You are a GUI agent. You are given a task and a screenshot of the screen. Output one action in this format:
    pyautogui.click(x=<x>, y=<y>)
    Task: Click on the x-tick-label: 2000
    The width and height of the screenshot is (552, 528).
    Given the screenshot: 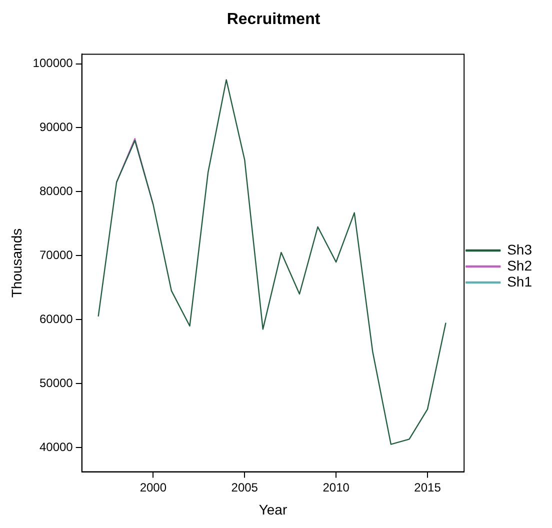 What is the action you would take?
    pyautogui.click(x=153, y=487)
    